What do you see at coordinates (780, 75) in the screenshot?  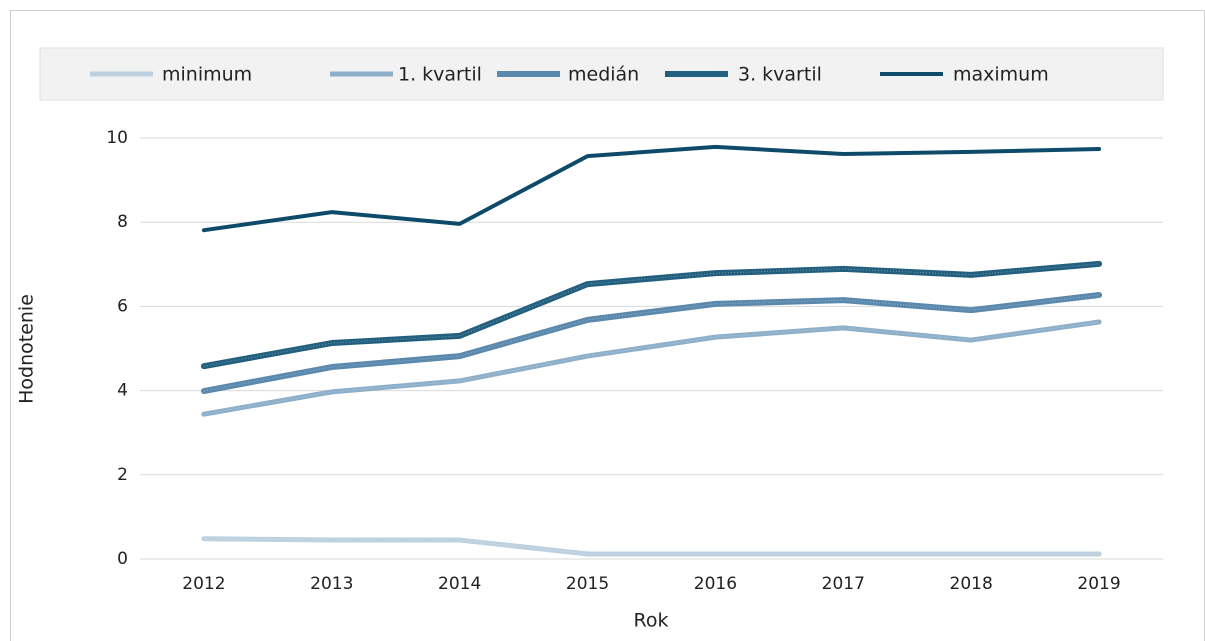 I see `legend-label: 3. kvartil` at bounding box center [780, 75].